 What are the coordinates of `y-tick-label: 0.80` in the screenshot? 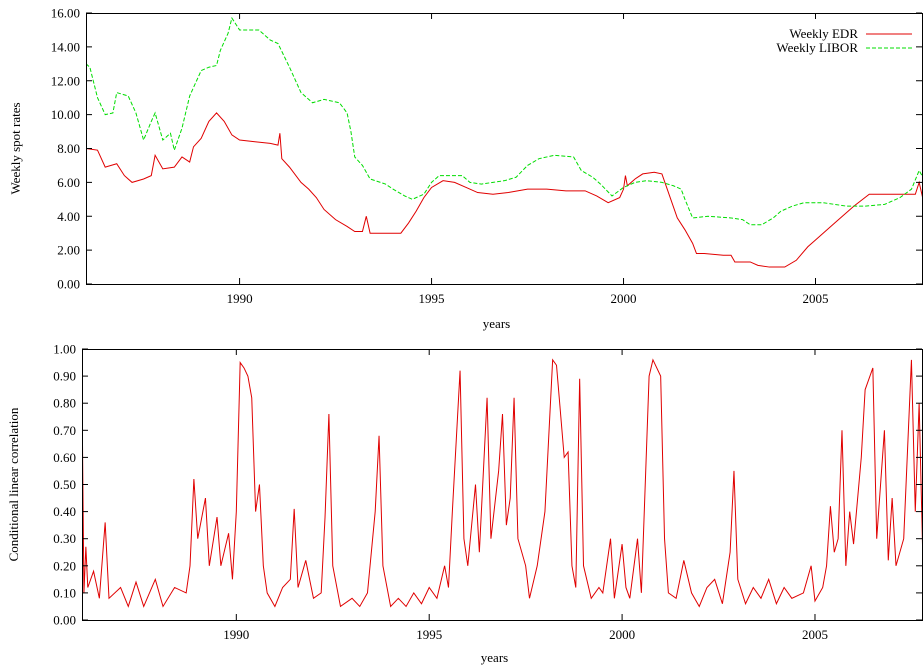 It's located at (64, 403).